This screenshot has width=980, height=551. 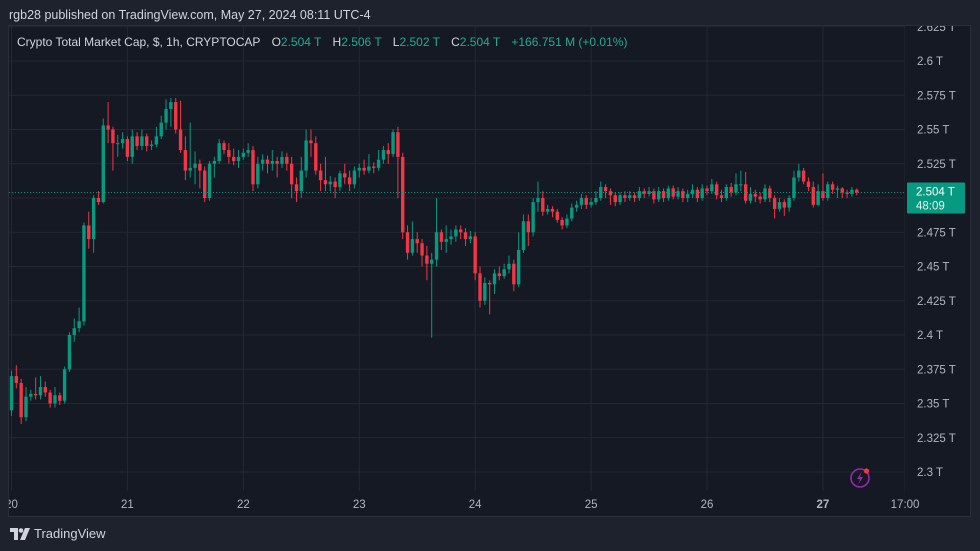 What do you see at coordinates (243, 505) in the screenshot?
I see `time-tick-label: 22` at bounding box center [243, 505].